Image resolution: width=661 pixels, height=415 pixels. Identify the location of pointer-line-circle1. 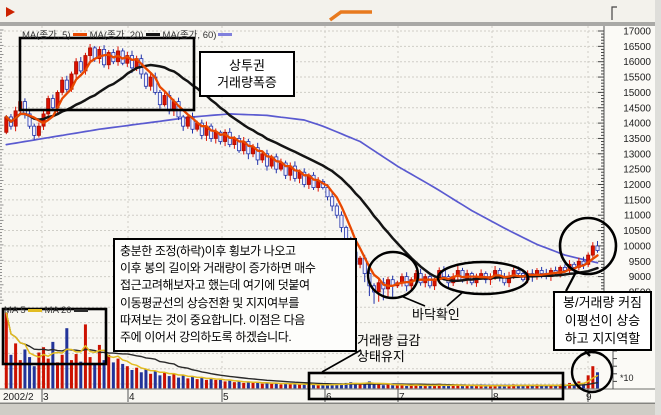
(413, 301).